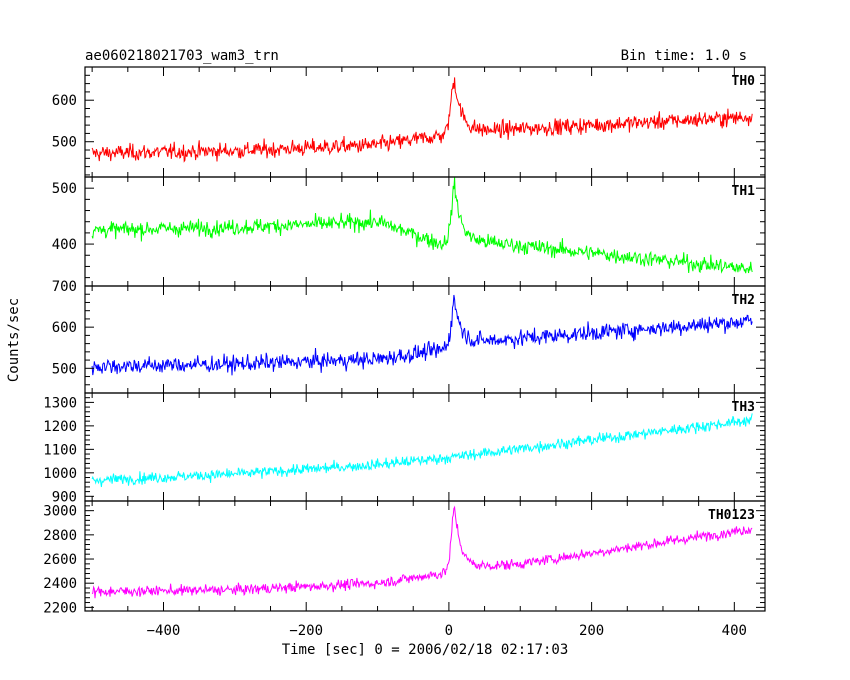 This screenshot has width=850, height=680. Describe the element at coordinates (422, 450) in the screenshot. I see `series-th3-line` at that location.